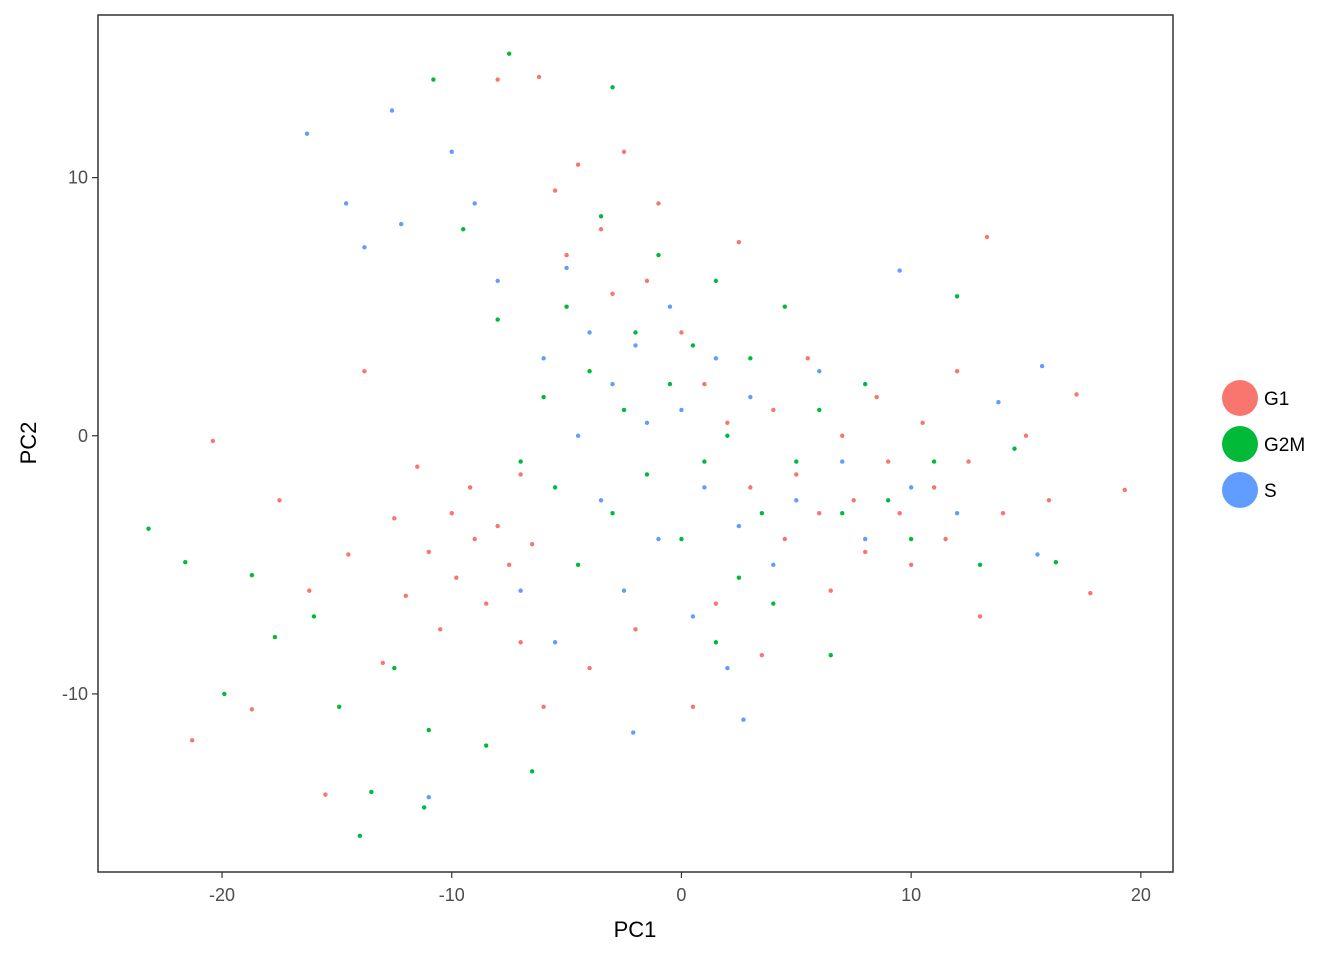 This screenshot has height=960, width=1344. Describe the element at coordinates (681, 895) in the screenshot. I see `x-tick-label: 0` at that location.